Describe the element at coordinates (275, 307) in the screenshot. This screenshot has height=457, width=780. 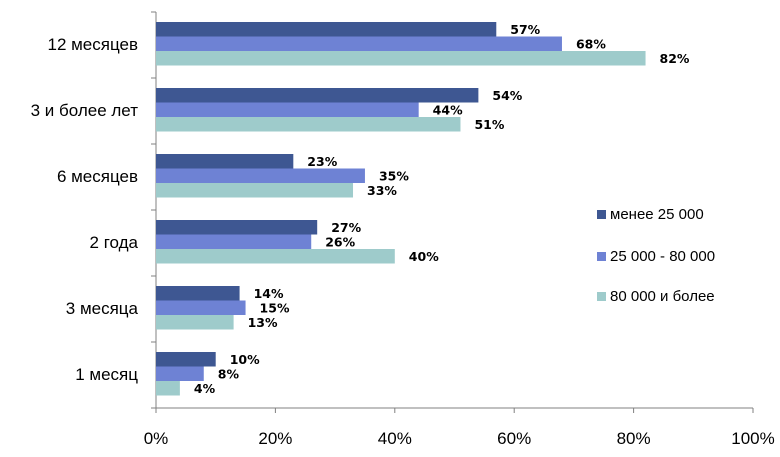
I see `data-label: 15%` at that location.